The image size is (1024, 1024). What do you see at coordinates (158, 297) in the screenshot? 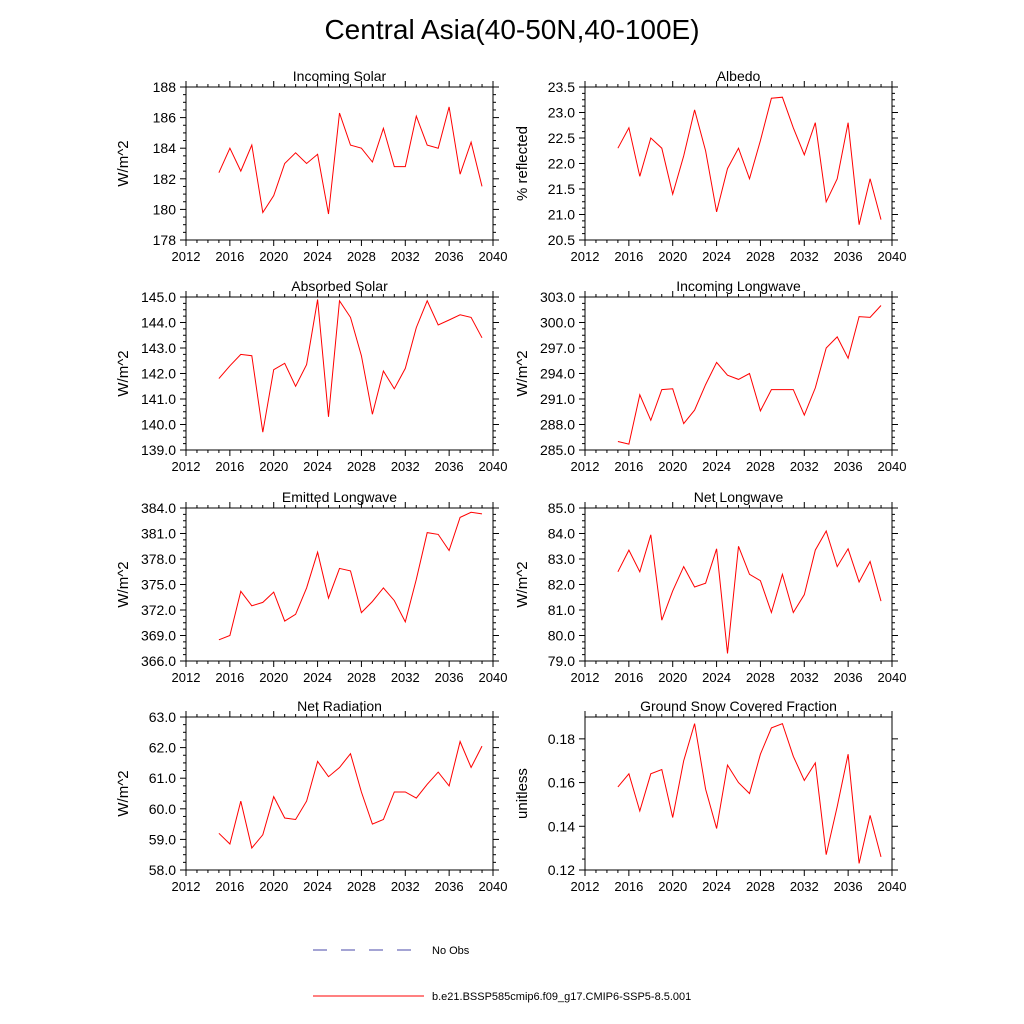
I see `y-tick-label: 145.0` at bounding box center [158, 297].